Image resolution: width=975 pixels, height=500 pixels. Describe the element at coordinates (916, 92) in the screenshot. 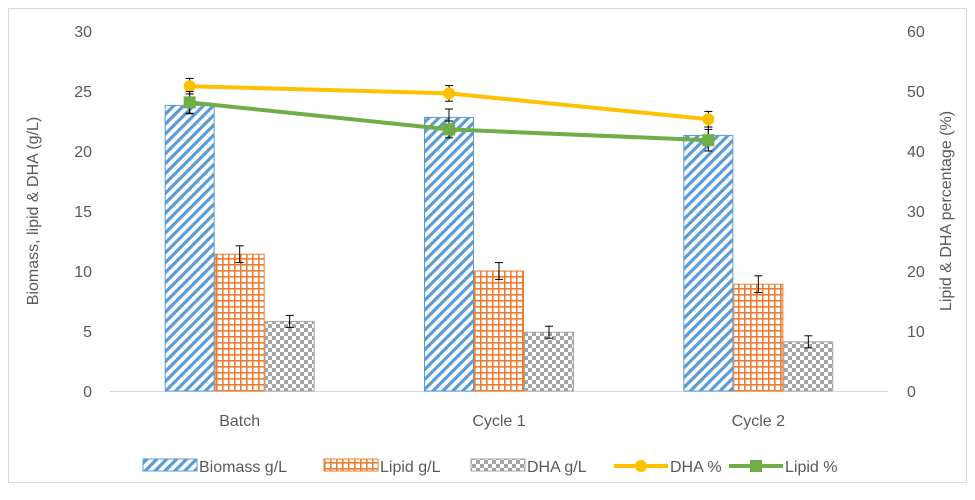

I see `y2-tick-label: 50` at that location.